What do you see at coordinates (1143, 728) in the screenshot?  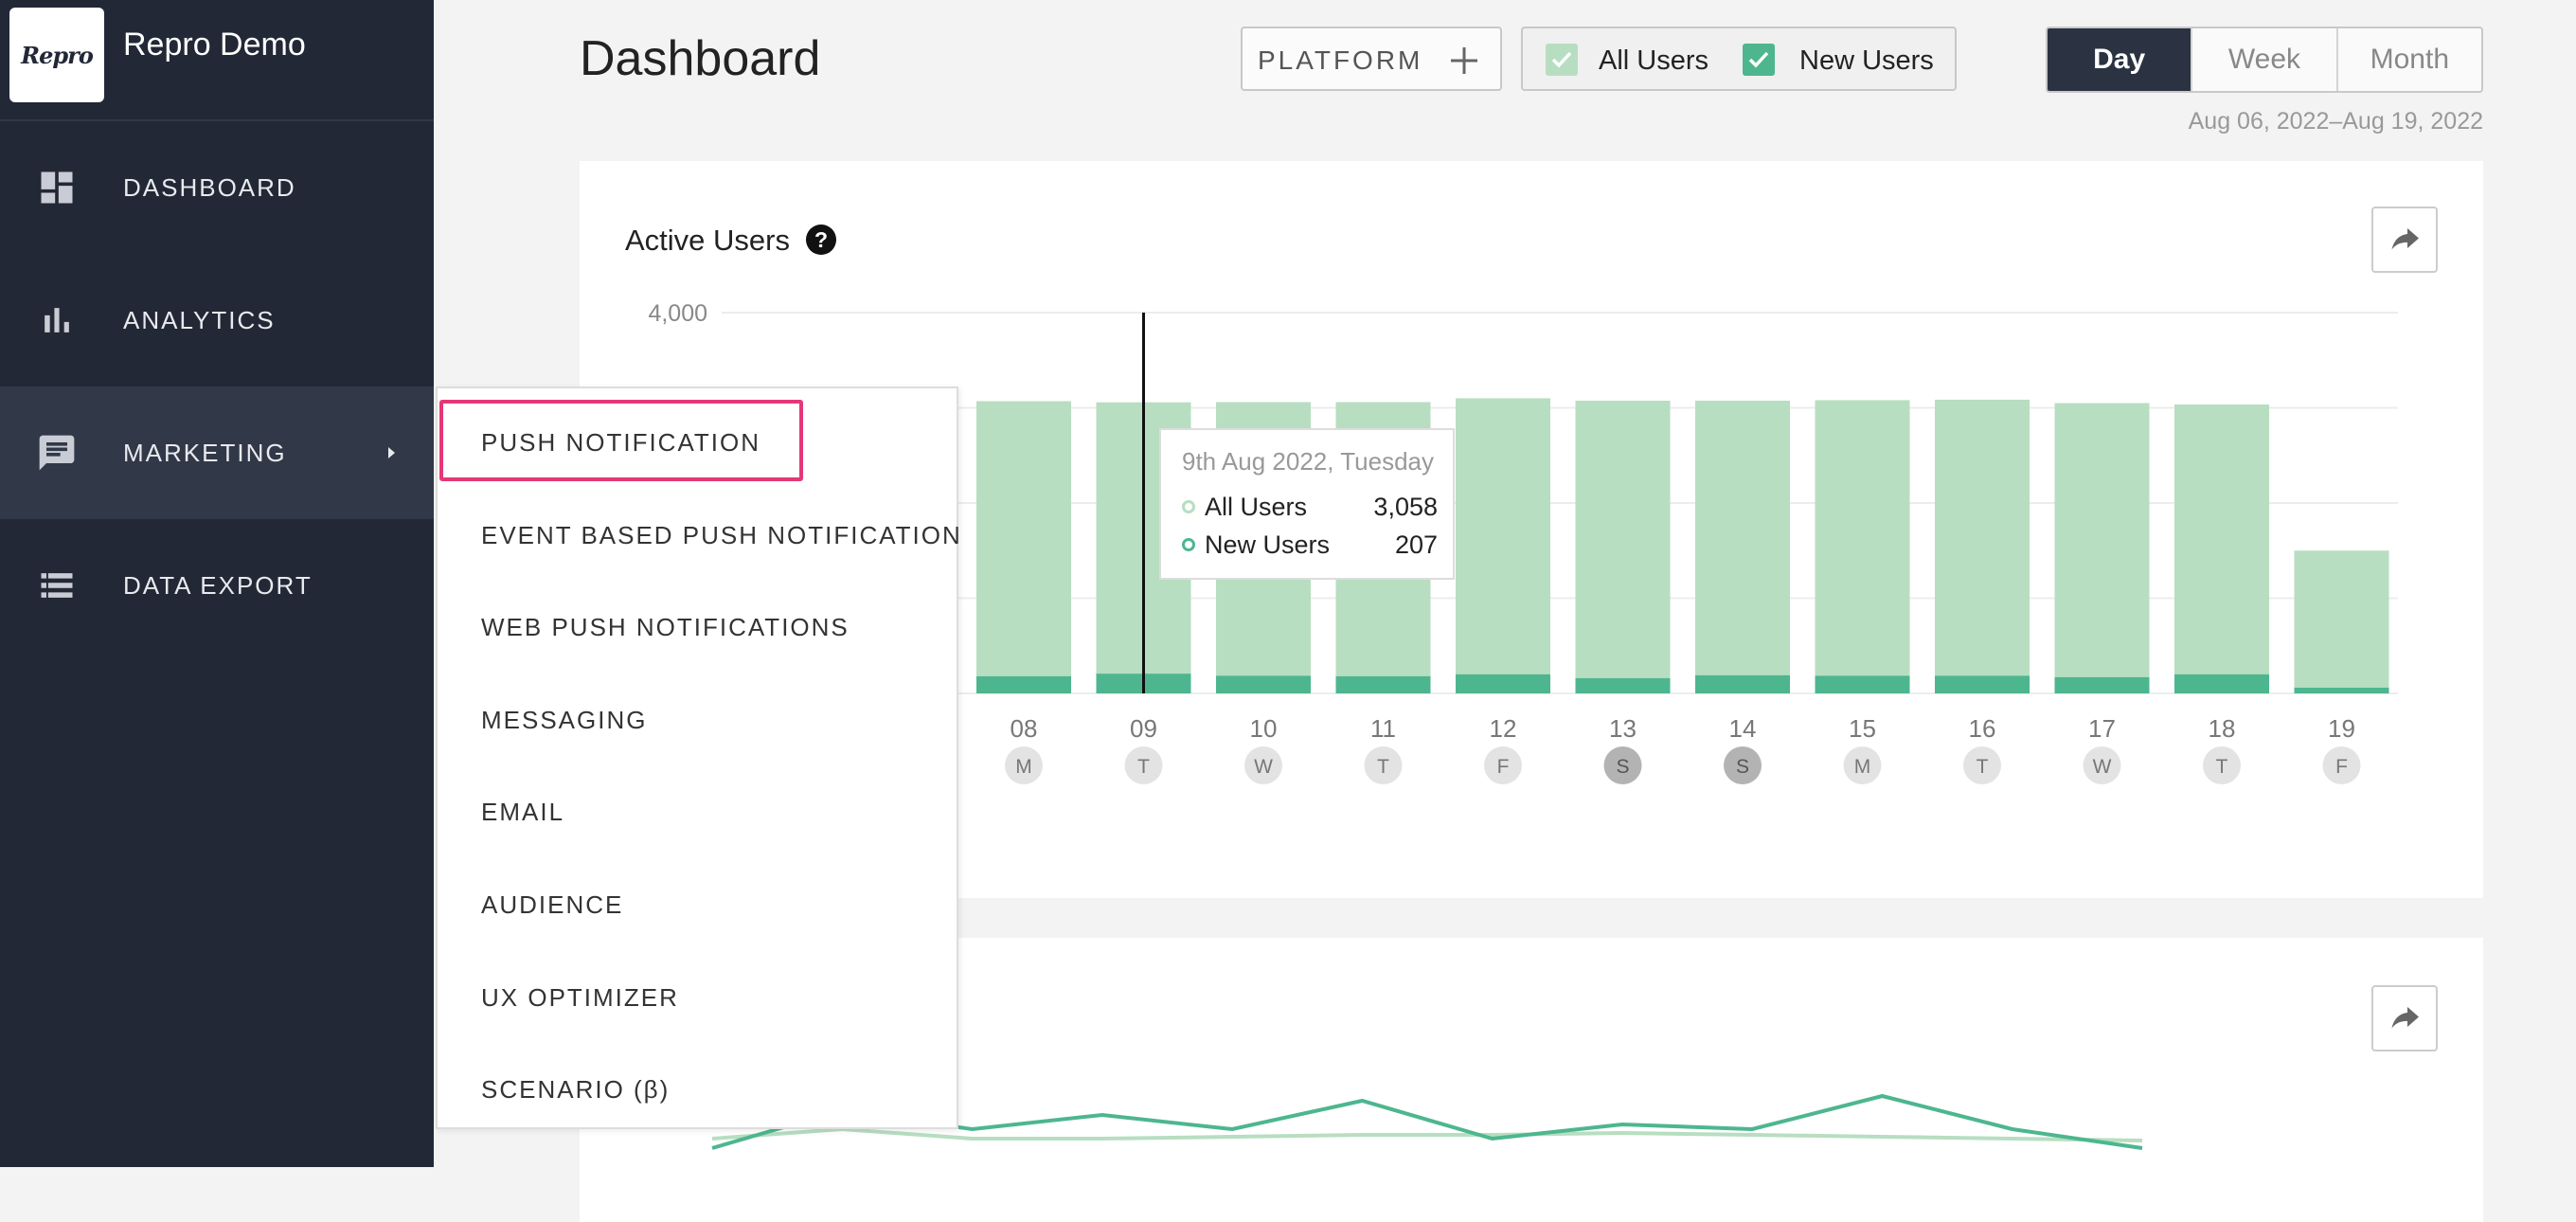 I see `x-tick-label: 09` at bounding box center [1143, 728].